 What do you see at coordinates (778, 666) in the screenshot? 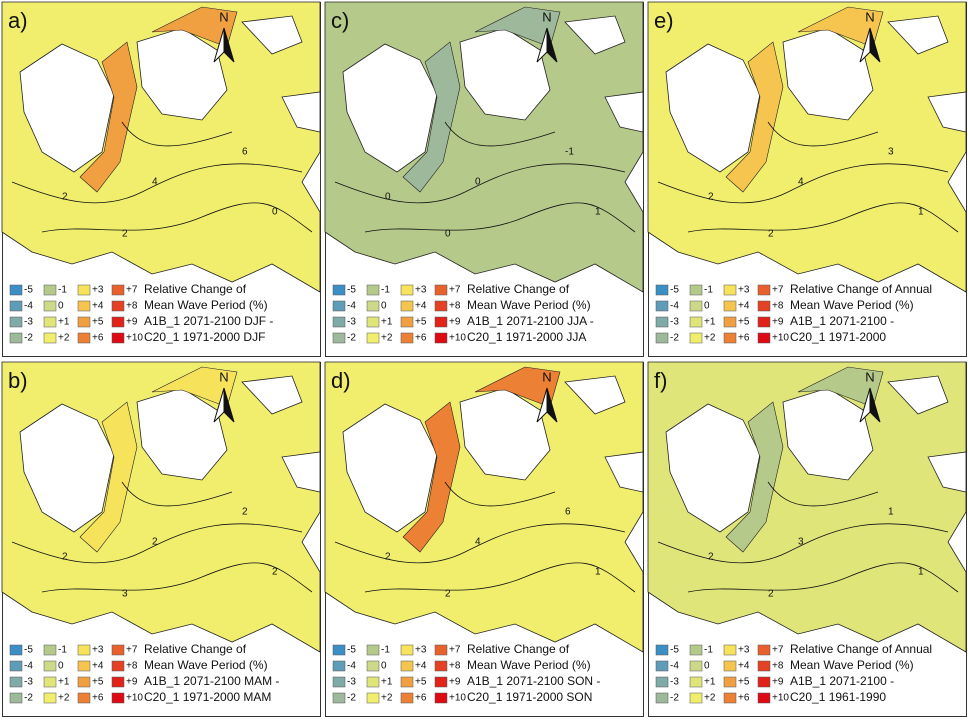
I see `legend-label: +8` at bounding box center [778, 666].